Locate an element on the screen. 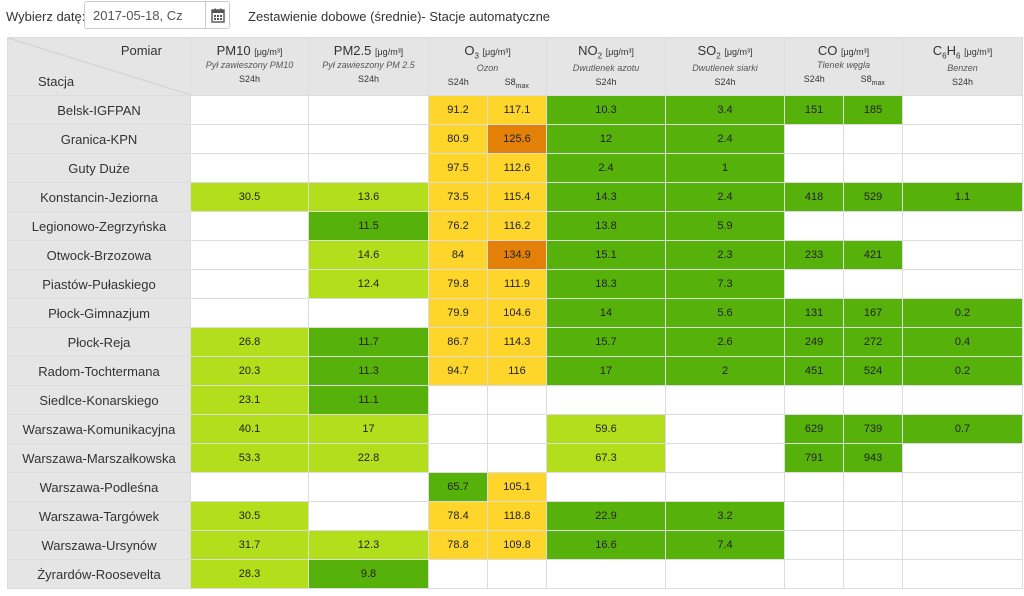 The image size is (1024, 596). cell-so2: 2.6 is located at coordinates (725, 342).